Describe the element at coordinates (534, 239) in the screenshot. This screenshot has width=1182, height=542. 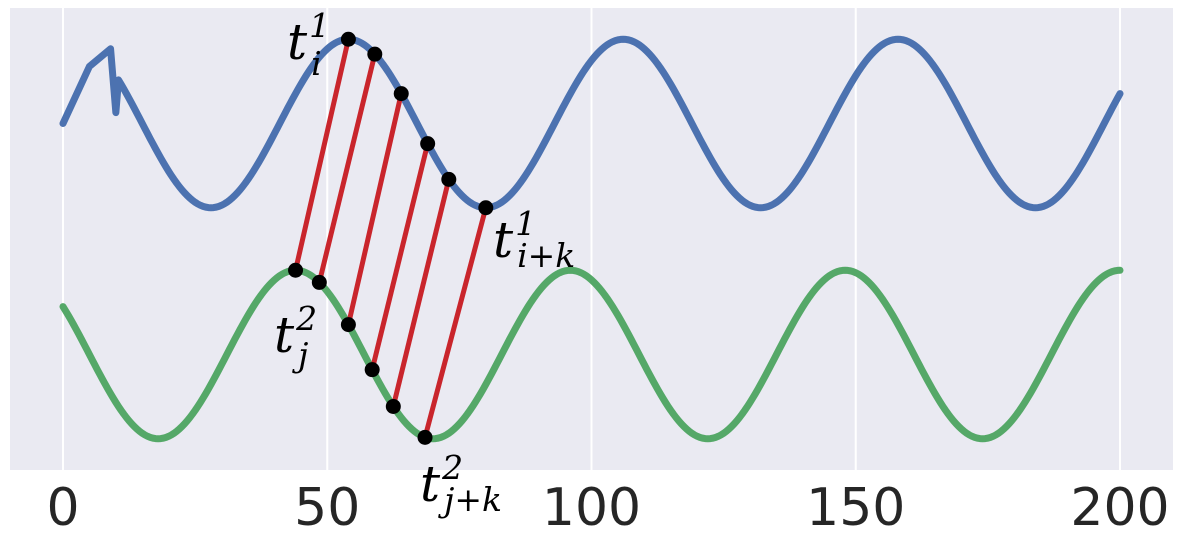
I see `annotation-top-end: t1 i+k` at that location.